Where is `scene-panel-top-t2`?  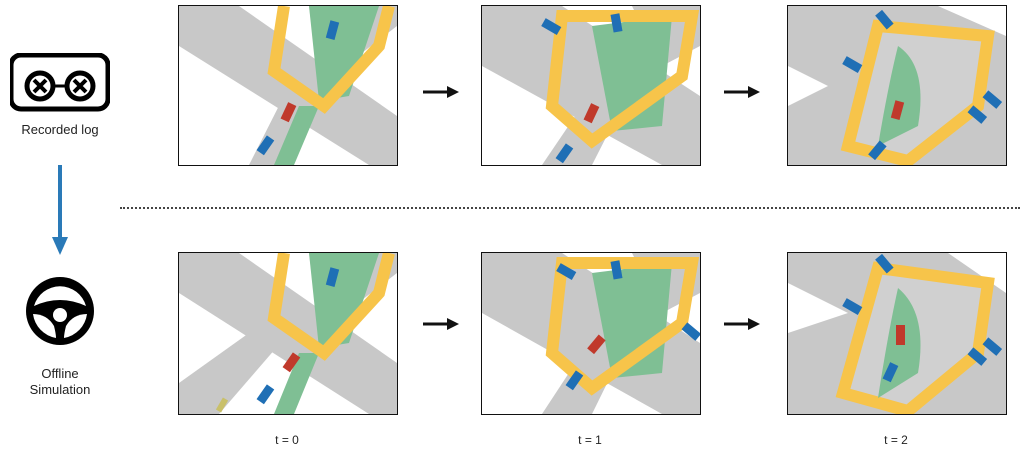
scene-panel-top-t2 is located at coordinates (897, 85).